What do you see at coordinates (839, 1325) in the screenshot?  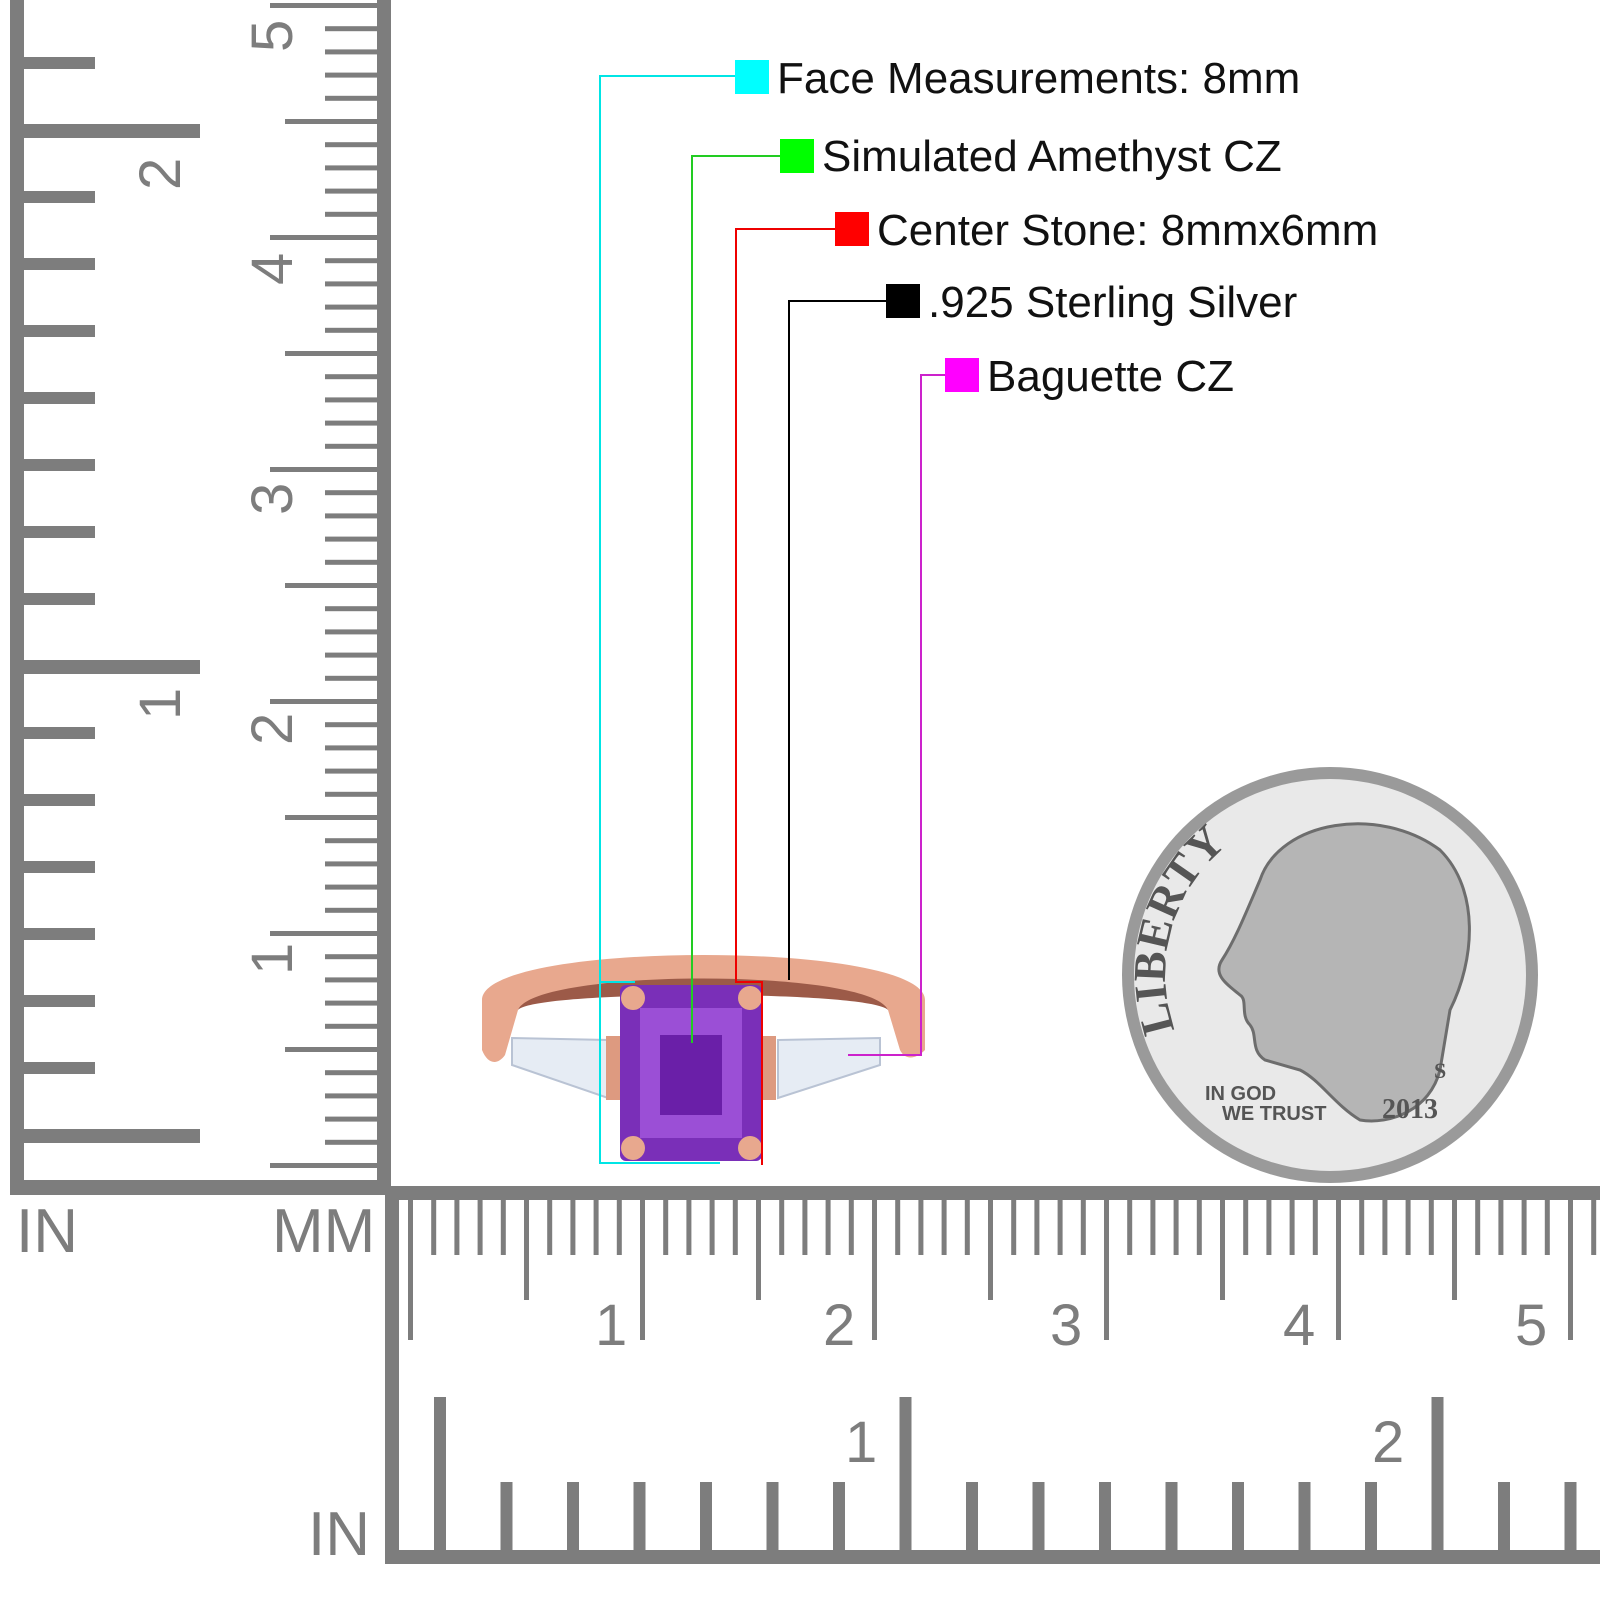 I see `h-mm-number-2: 2` at bounding box center [839, 1325].